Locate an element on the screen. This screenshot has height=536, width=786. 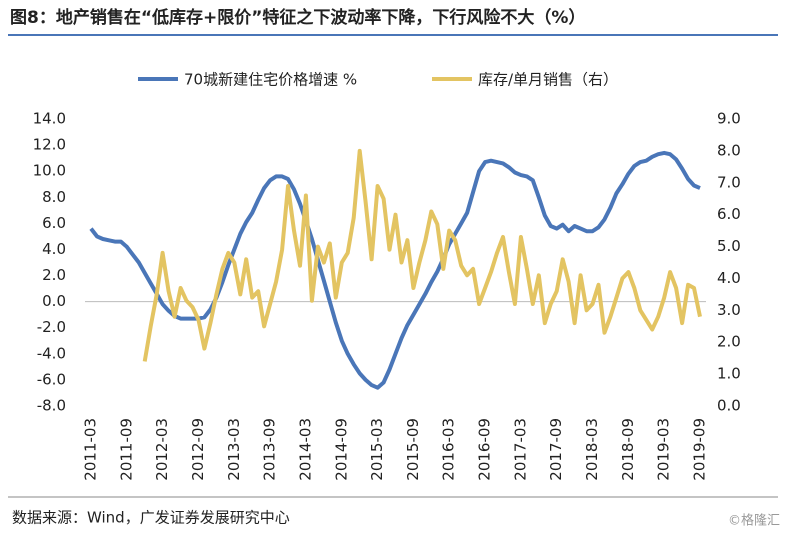
x-tick-label: 2013-09 is located at coordinates (270, 449).